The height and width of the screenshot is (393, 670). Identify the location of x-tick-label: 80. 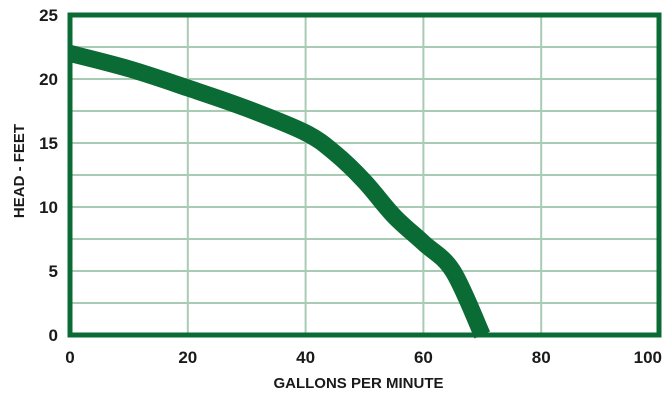
(541, 357).